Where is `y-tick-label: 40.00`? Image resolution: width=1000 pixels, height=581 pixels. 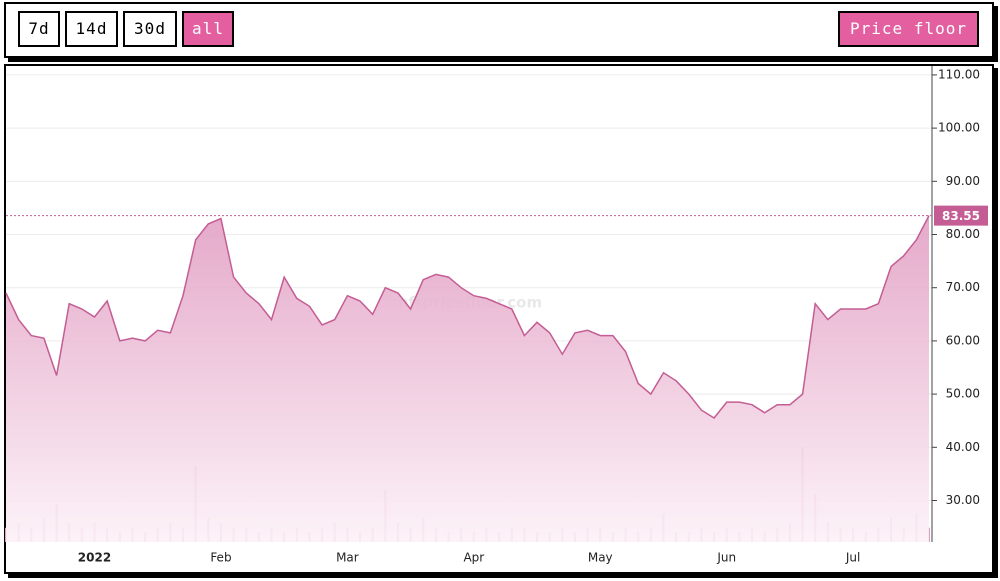 y-tick-label: 40.00 is located at coordinates (963, 447).